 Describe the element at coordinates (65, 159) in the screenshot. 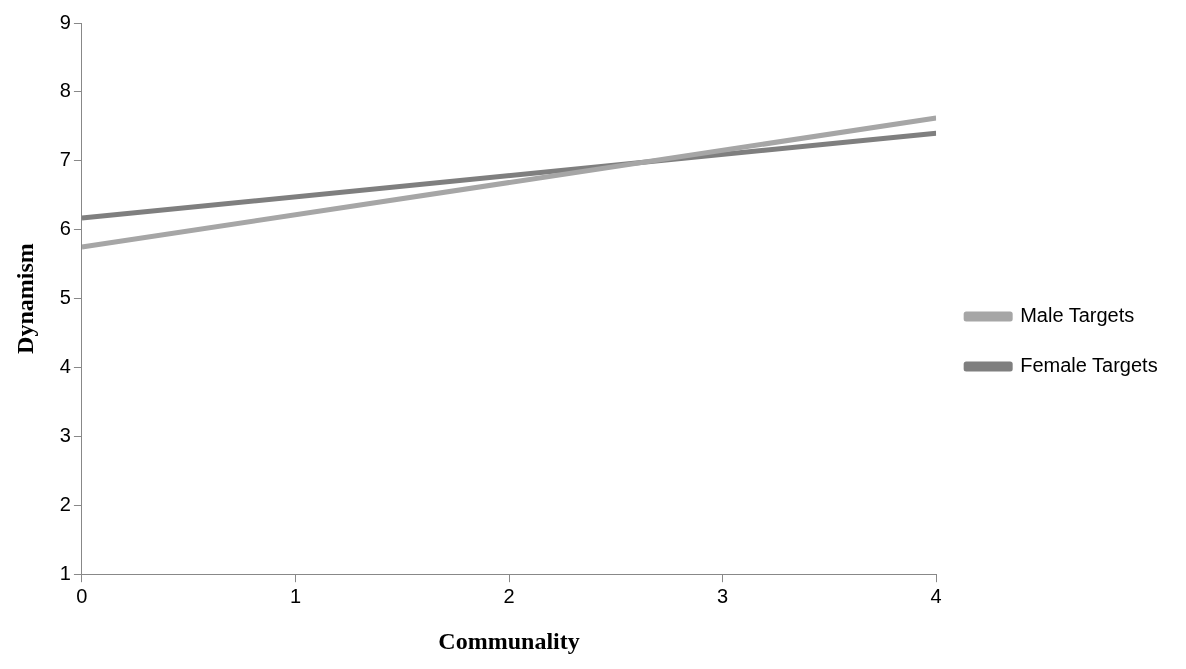

I see `y-tick-label: 7` at that location.